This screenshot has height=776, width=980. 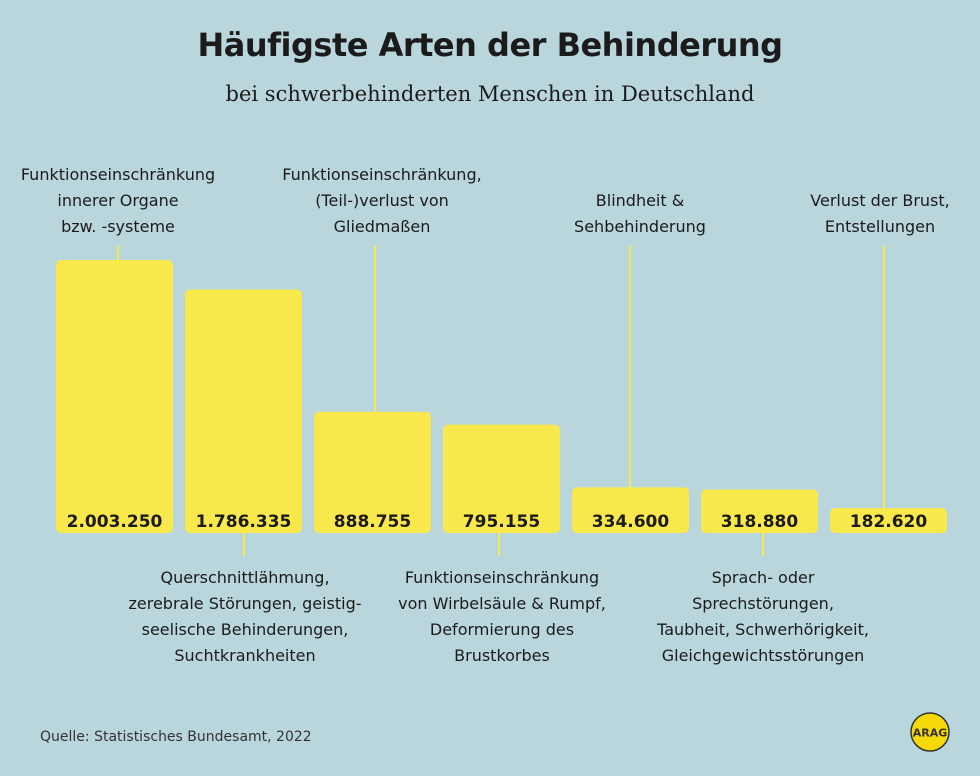 I want to click on value-label: 334.600, so click(x=631, y=522).